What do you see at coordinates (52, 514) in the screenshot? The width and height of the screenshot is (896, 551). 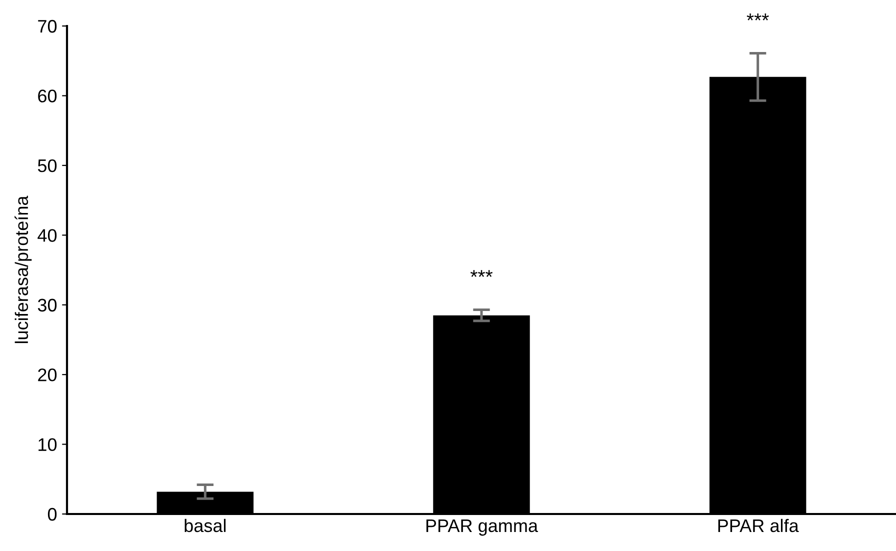 I see `y-tick-label: 0` at bounding box center [52, 514].